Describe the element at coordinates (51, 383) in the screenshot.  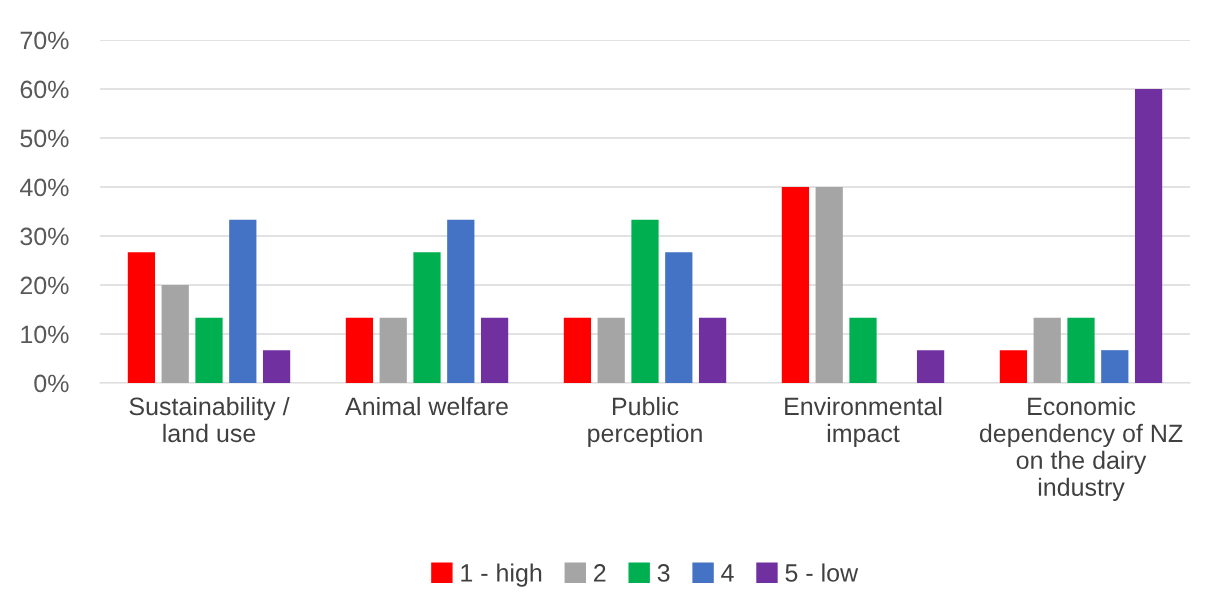
I see `y-tick-label: 0%` at that location.